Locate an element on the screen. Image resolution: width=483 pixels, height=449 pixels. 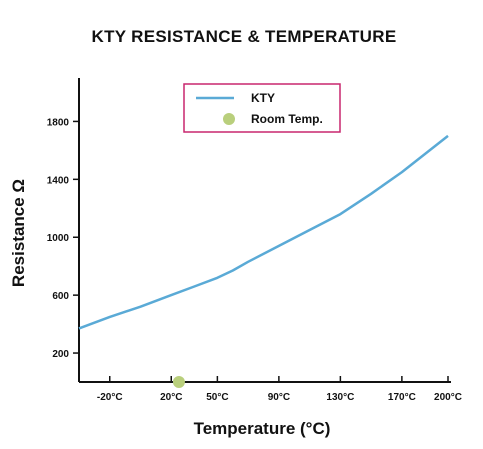
x-tick-label: 90°C is located at coordinates (279, 397).